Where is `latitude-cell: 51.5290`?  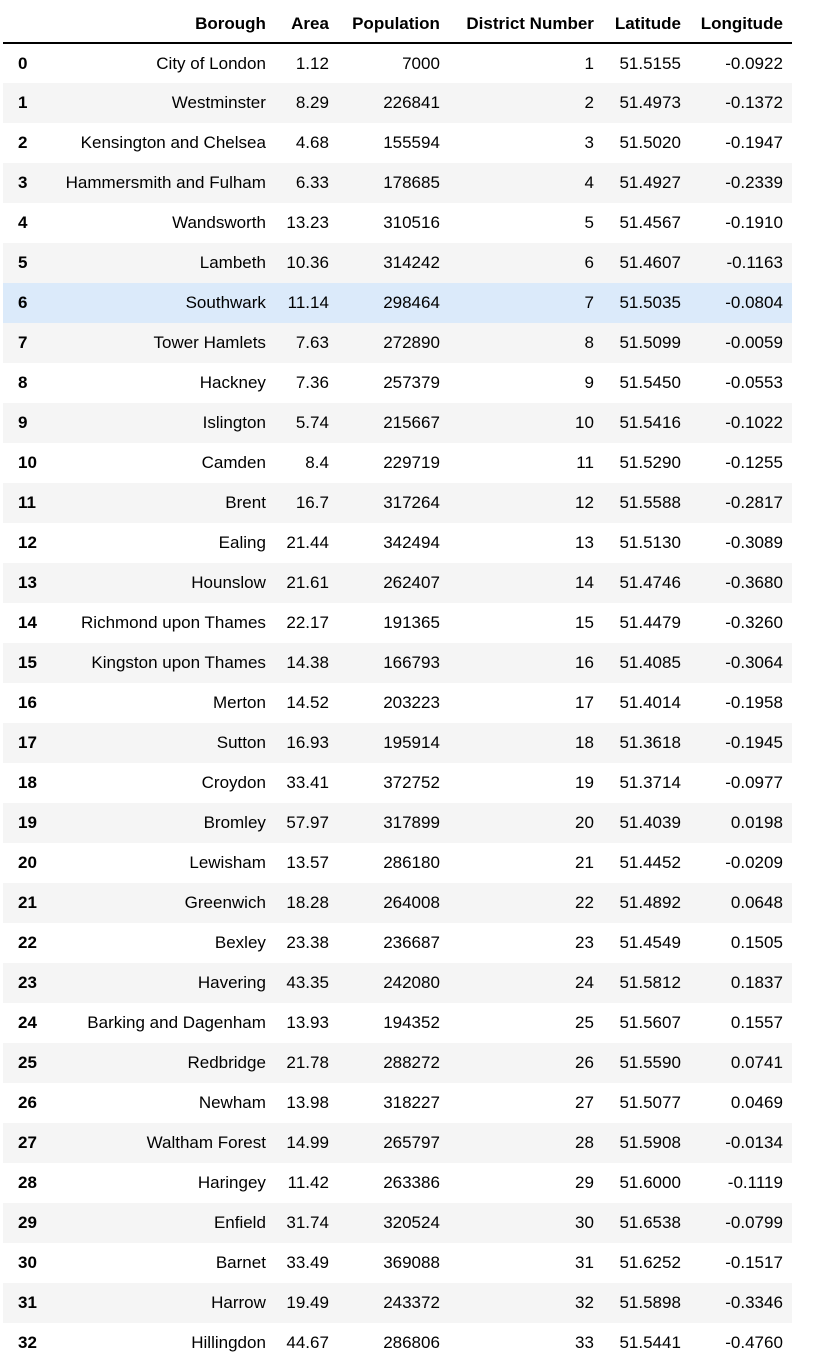
latitude-cell: 51.5290 is located at coordinates (650, 462).